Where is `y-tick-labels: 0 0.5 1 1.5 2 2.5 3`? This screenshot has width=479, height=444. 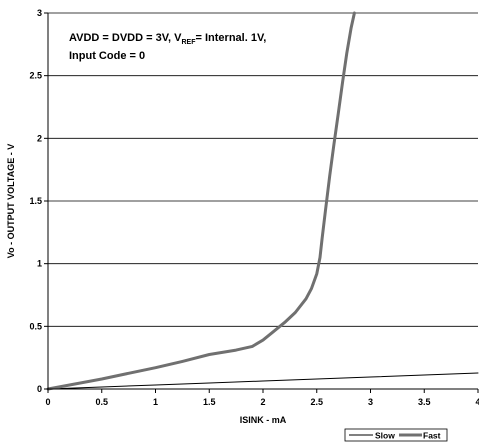 y-tick-labels: 0 0.5 1 1.5 2 2.5 3 is located at coordinates (38, 201).